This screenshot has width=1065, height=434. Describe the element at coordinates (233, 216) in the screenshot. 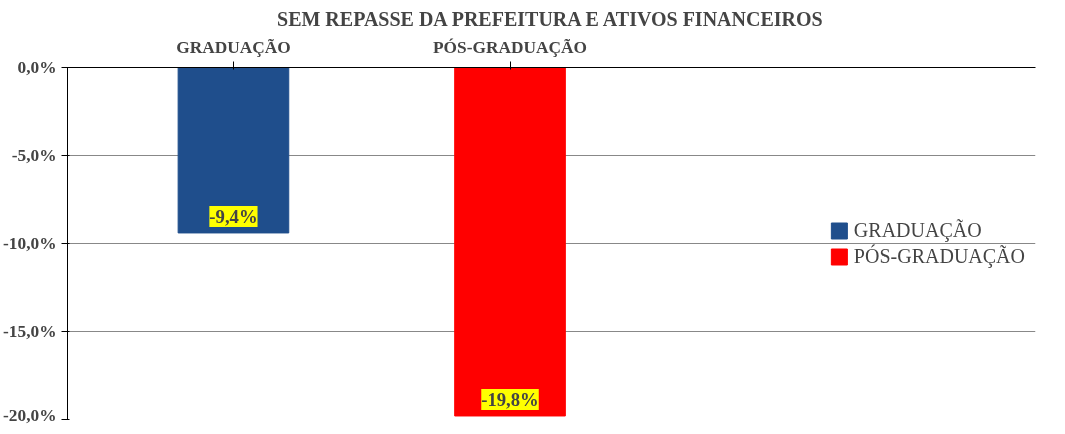

I see `data-label: -9,4%` at that location.